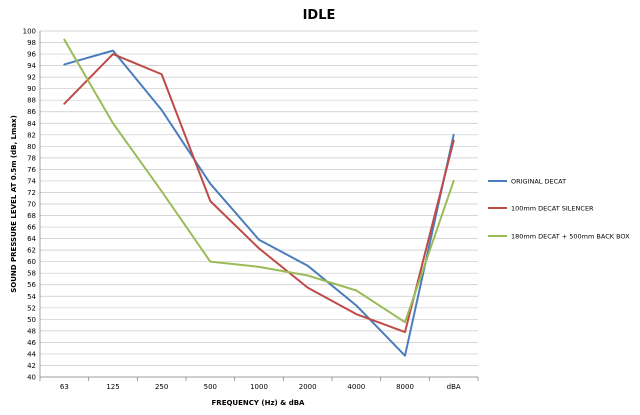 This screenshot has width=640, height=415. I want to click on y-tick-label: 64, so click(31, 239).